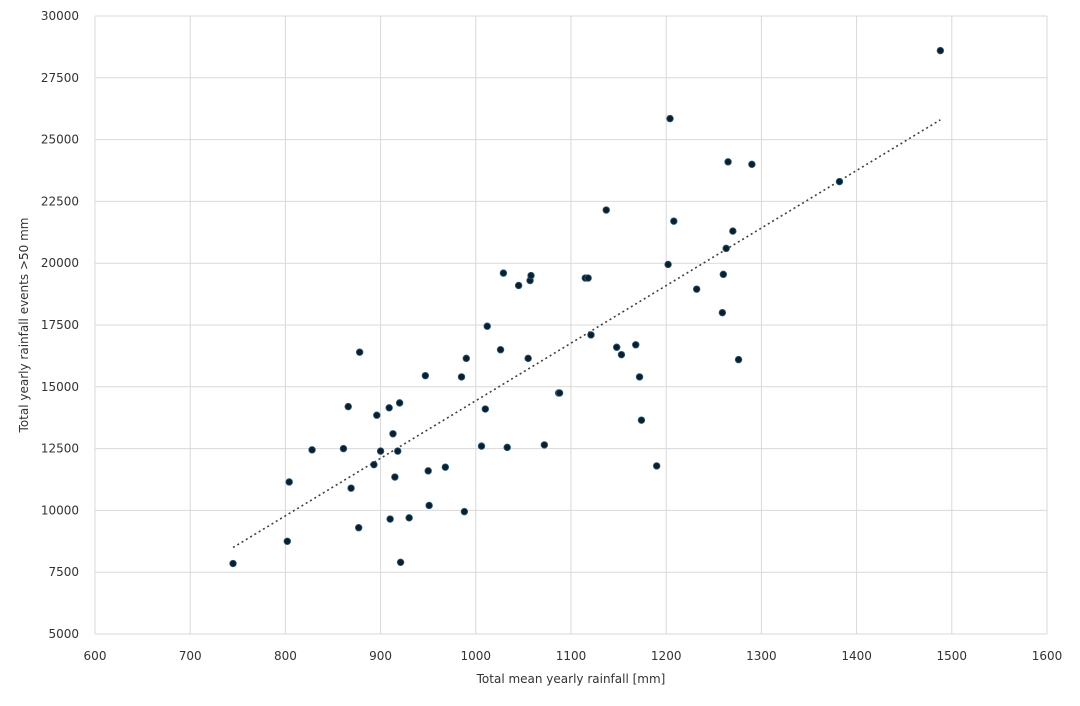 This screenshot has width=1080, height=706. Describe the element at coordinates (60, 449) in the screenshot. I see `y-tick-label: 12500` at that location.